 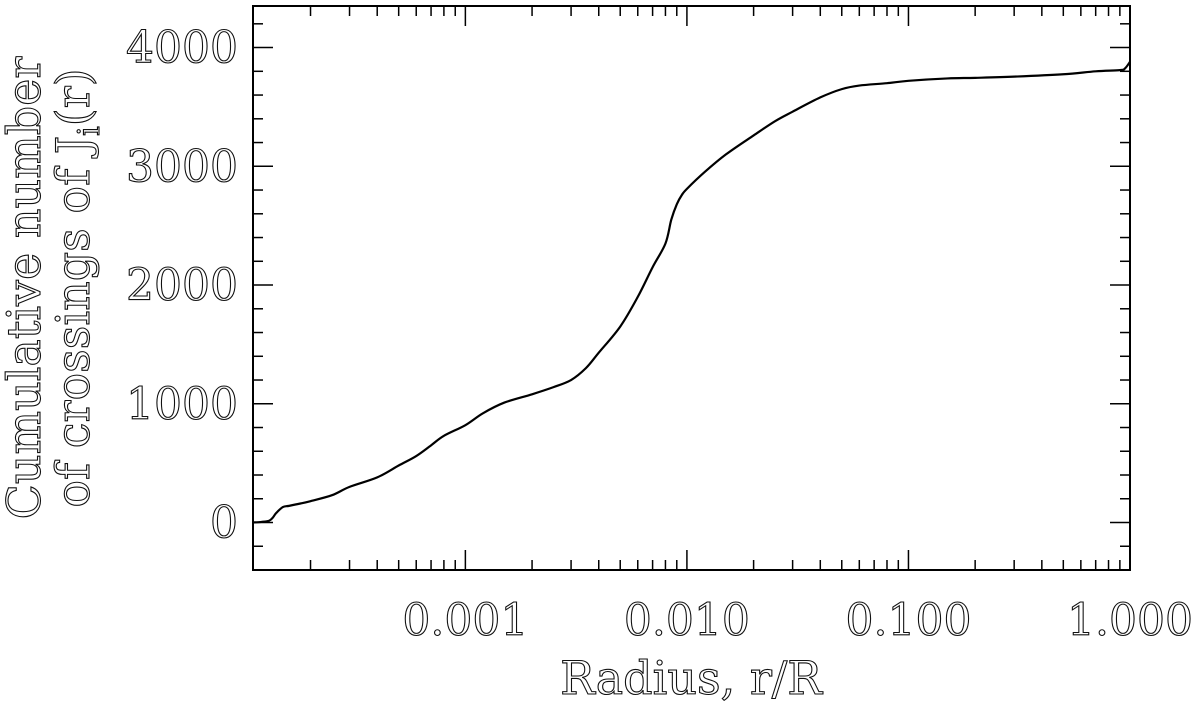 I want to click on y-tick-label: 0, so click(x=224, y=523).